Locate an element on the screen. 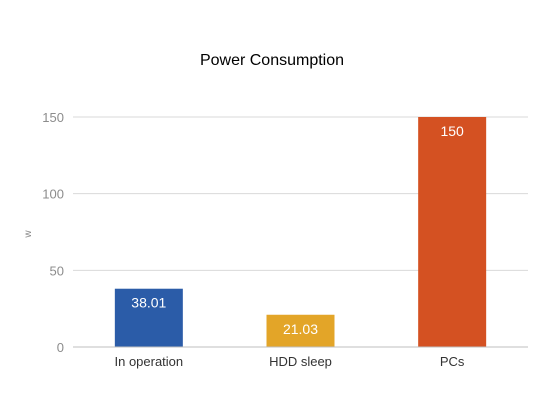 Image resolution: width=555 pixels, height=420 pixels. data-label: 21.03 is located at coordinates (300, 329).